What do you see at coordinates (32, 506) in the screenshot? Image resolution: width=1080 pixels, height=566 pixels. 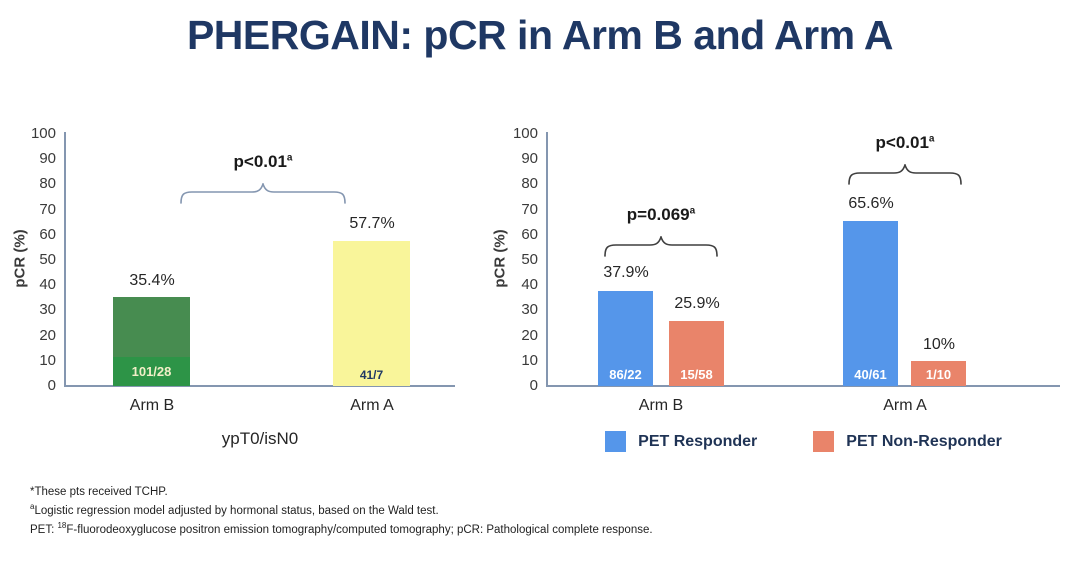 I see `footnote-superscript: a` at bounding box center [32, 506].